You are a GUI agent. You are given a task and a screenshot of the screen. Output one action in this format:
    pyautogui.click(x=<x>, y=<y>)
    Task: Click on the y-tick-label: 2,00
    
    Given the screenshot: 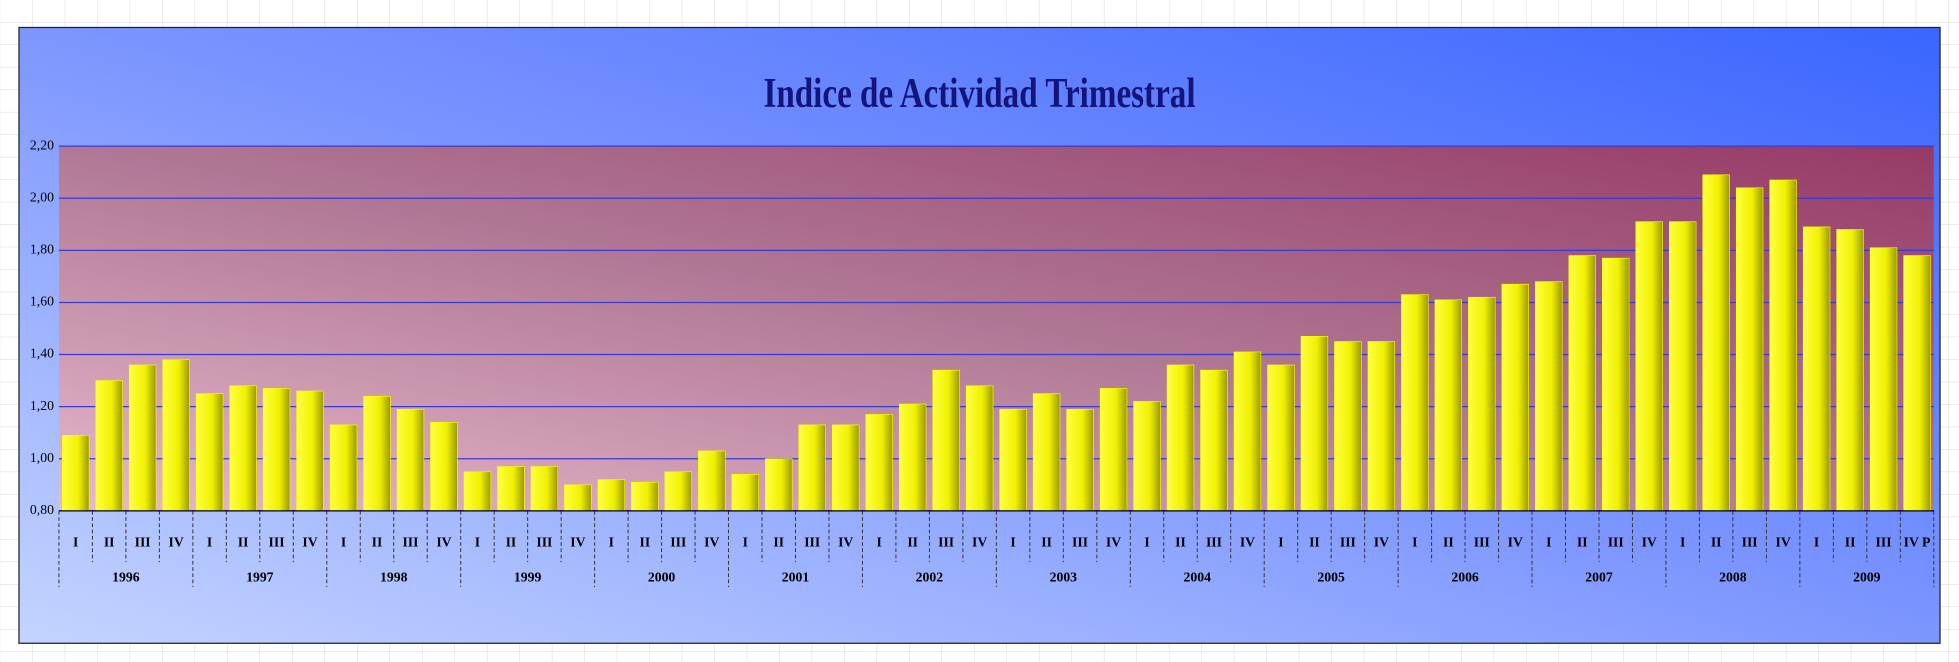 What is the action you would take?
    pyautogui.click(x=42, y=196)
    